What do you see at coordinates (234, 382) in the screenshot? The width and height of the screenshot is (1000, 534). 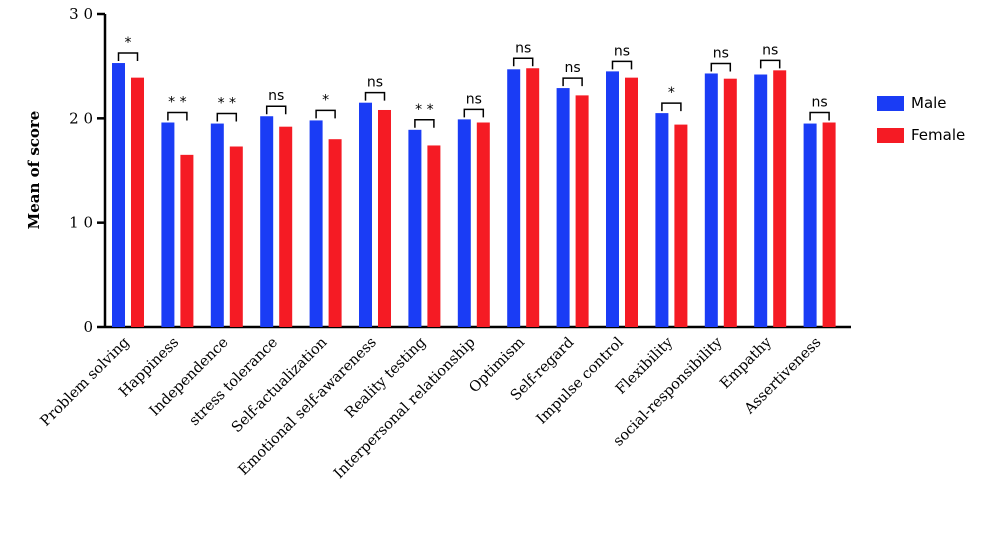 I see `category-label: stress tolerance` at bounding box center [234, 382].